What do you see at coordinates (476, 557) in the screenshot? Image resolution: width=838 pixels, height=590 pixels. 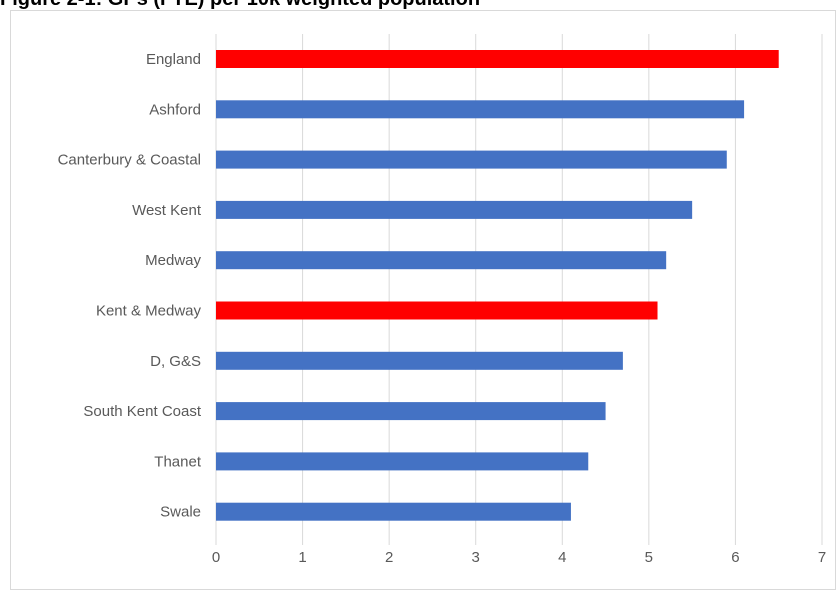 I see `x-tick-label: 3` at bounding box center [476, 557].